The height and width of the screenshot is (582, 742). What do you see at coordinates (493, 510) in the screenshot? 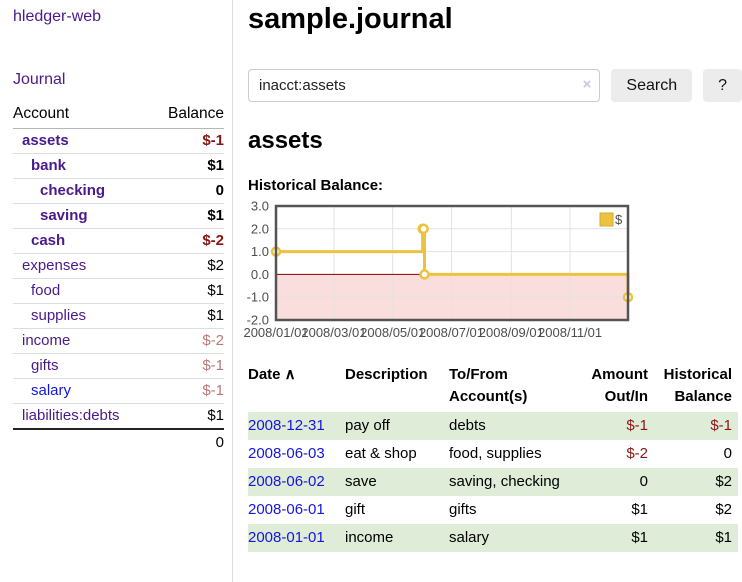
I see `transaction-row: 2008-06-01 gift gifts $1 $2` at bounding box center [493, 510].